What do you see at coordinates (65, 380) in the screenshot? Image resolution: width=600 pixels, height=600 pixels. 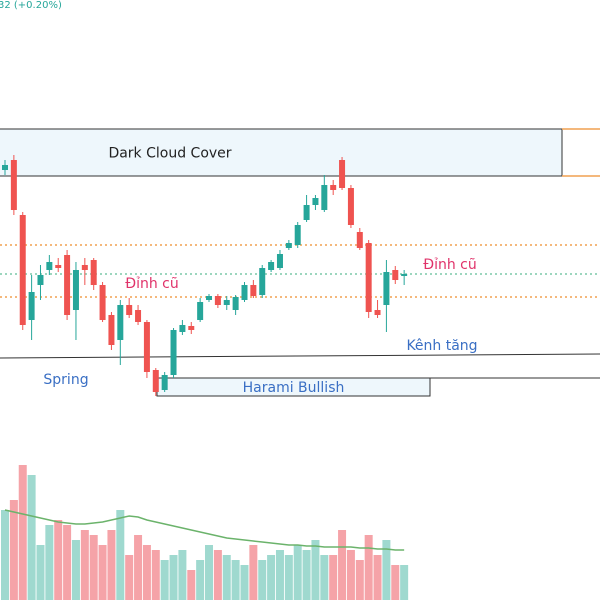 I see `annotation: Spring` at bounding box center [65, 380].